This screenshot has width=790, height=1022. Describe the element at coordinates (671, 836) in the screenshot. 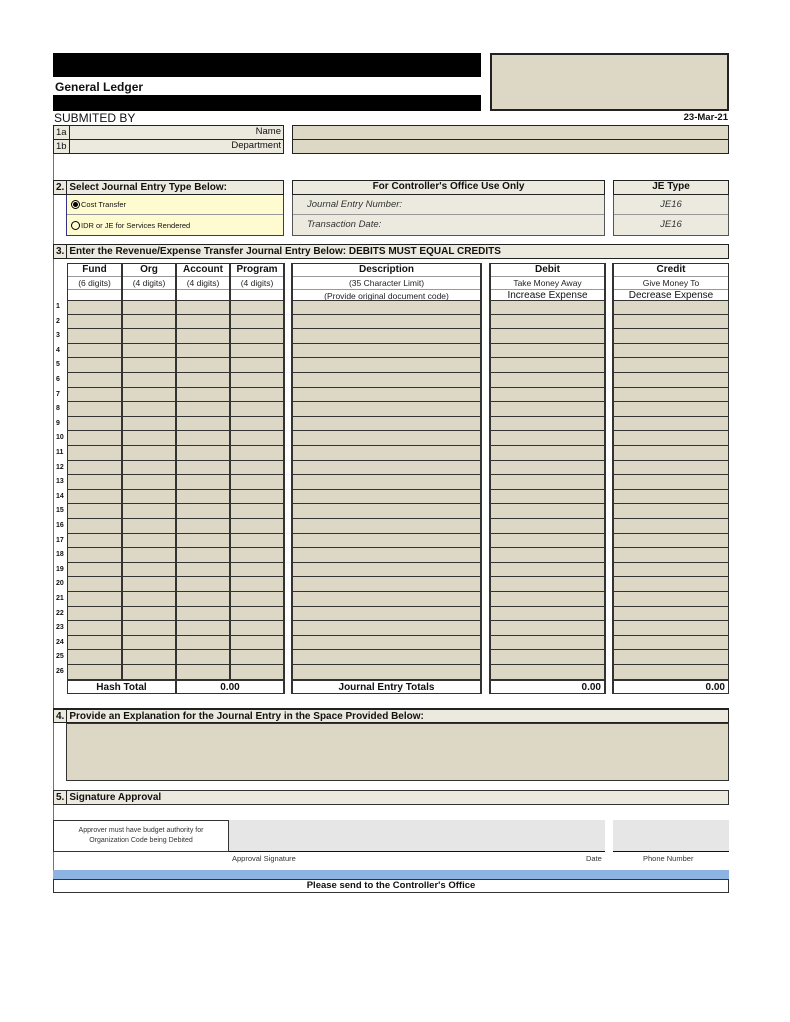

I see `phone-number-field` at that location.